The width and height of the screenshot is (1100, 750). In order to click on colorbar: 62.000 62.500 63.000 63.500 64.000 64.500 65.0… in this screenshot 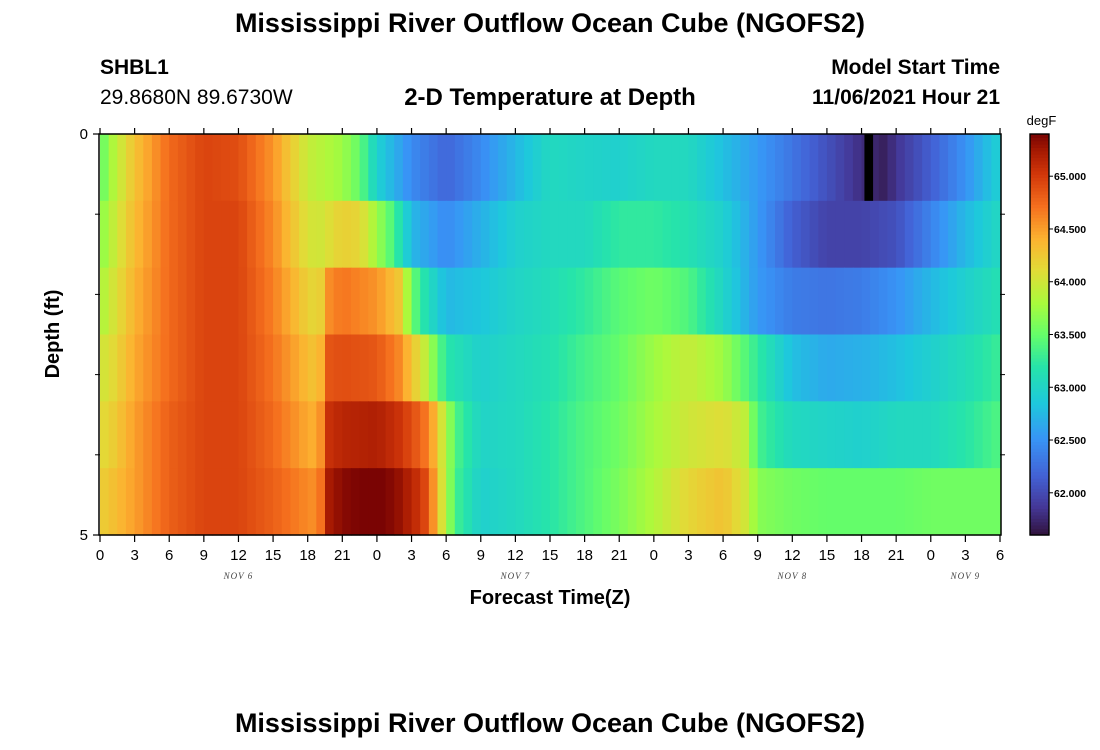, I will do `click(1056, 324)`.